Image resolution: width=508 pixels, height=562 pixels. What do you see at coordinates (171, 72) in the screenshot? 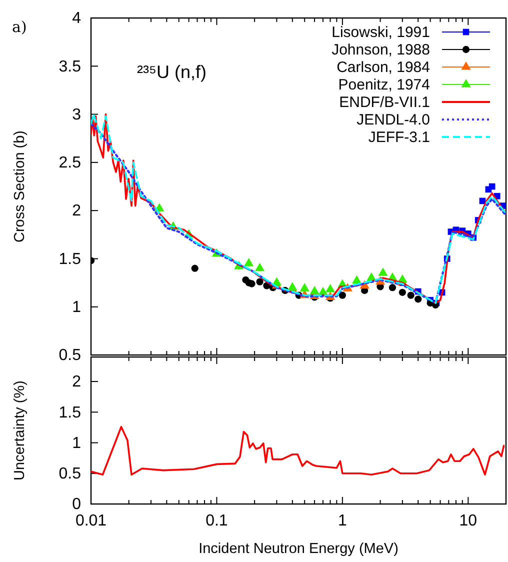
I see `annotation: ²³⁵U (n,f)` at bounding box center [171, 72].